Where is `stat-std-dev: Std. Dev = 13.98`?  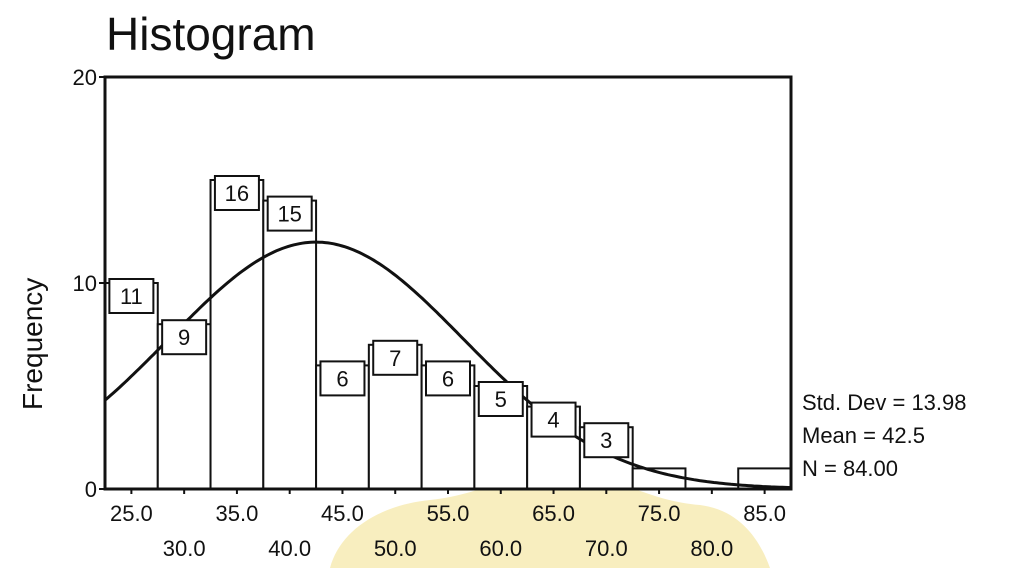 stat-std-dev: Std. Dev = 13.98 is located at coordinates (884, 402).